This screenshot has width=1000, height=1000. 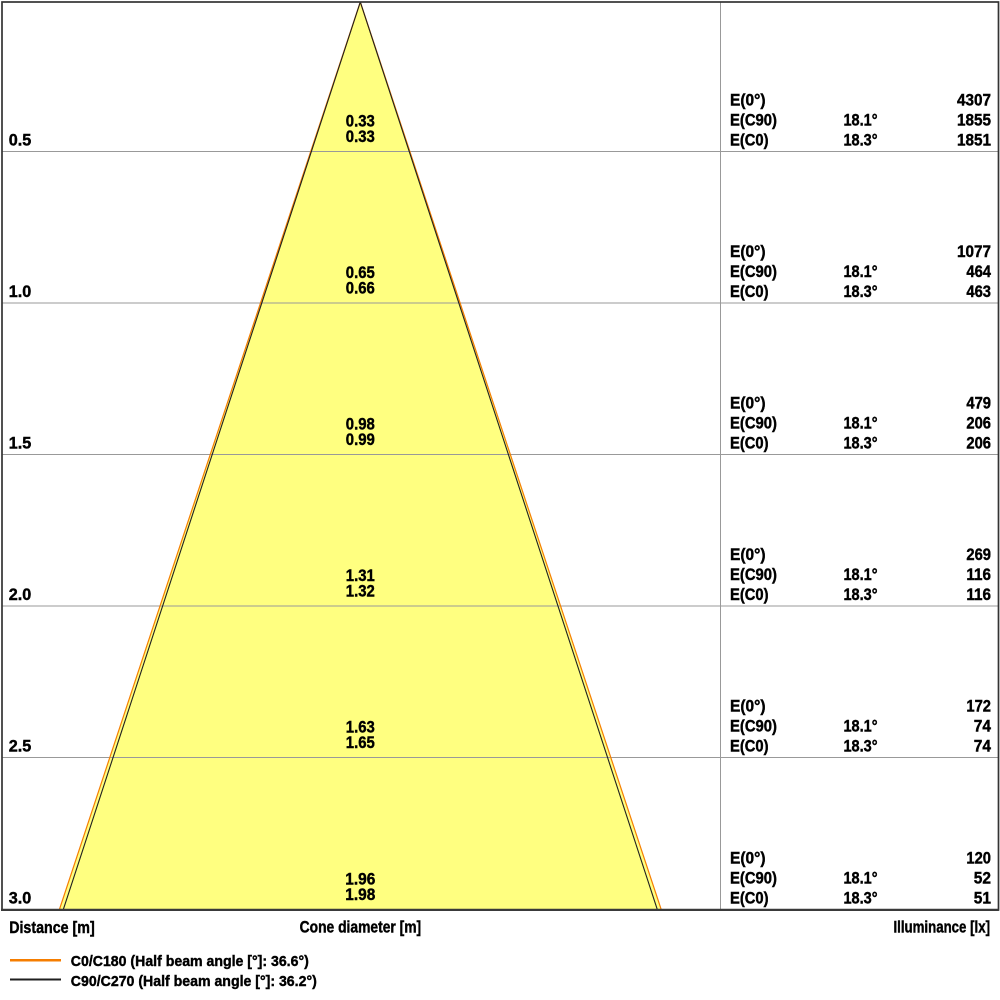 What do you see at coordinates (190, 961) in the screenshot?
I see `svg-text:C0/C180 (Half beam angle [°]:: C0/C180 (Half beam angle [°]: 36.6°)` at bounding box center [190, 961].